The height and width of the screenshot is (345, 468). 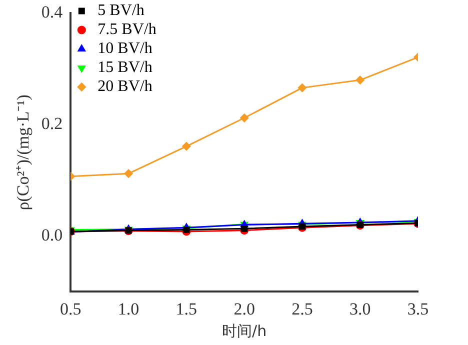 I want to click on y-tick-label: 0.0, so click(x=52, y=234).